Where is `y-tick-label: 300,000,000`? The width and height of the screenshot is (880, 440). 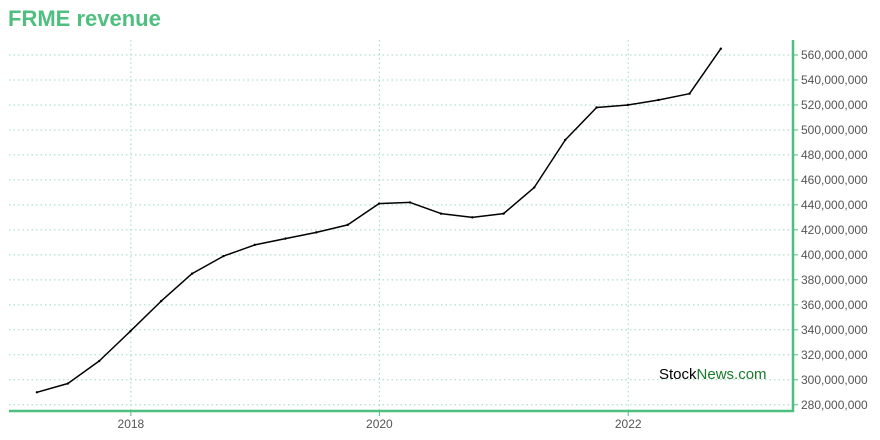 y-tick-label: 300,000,000 is located at coordinates (834, 380).